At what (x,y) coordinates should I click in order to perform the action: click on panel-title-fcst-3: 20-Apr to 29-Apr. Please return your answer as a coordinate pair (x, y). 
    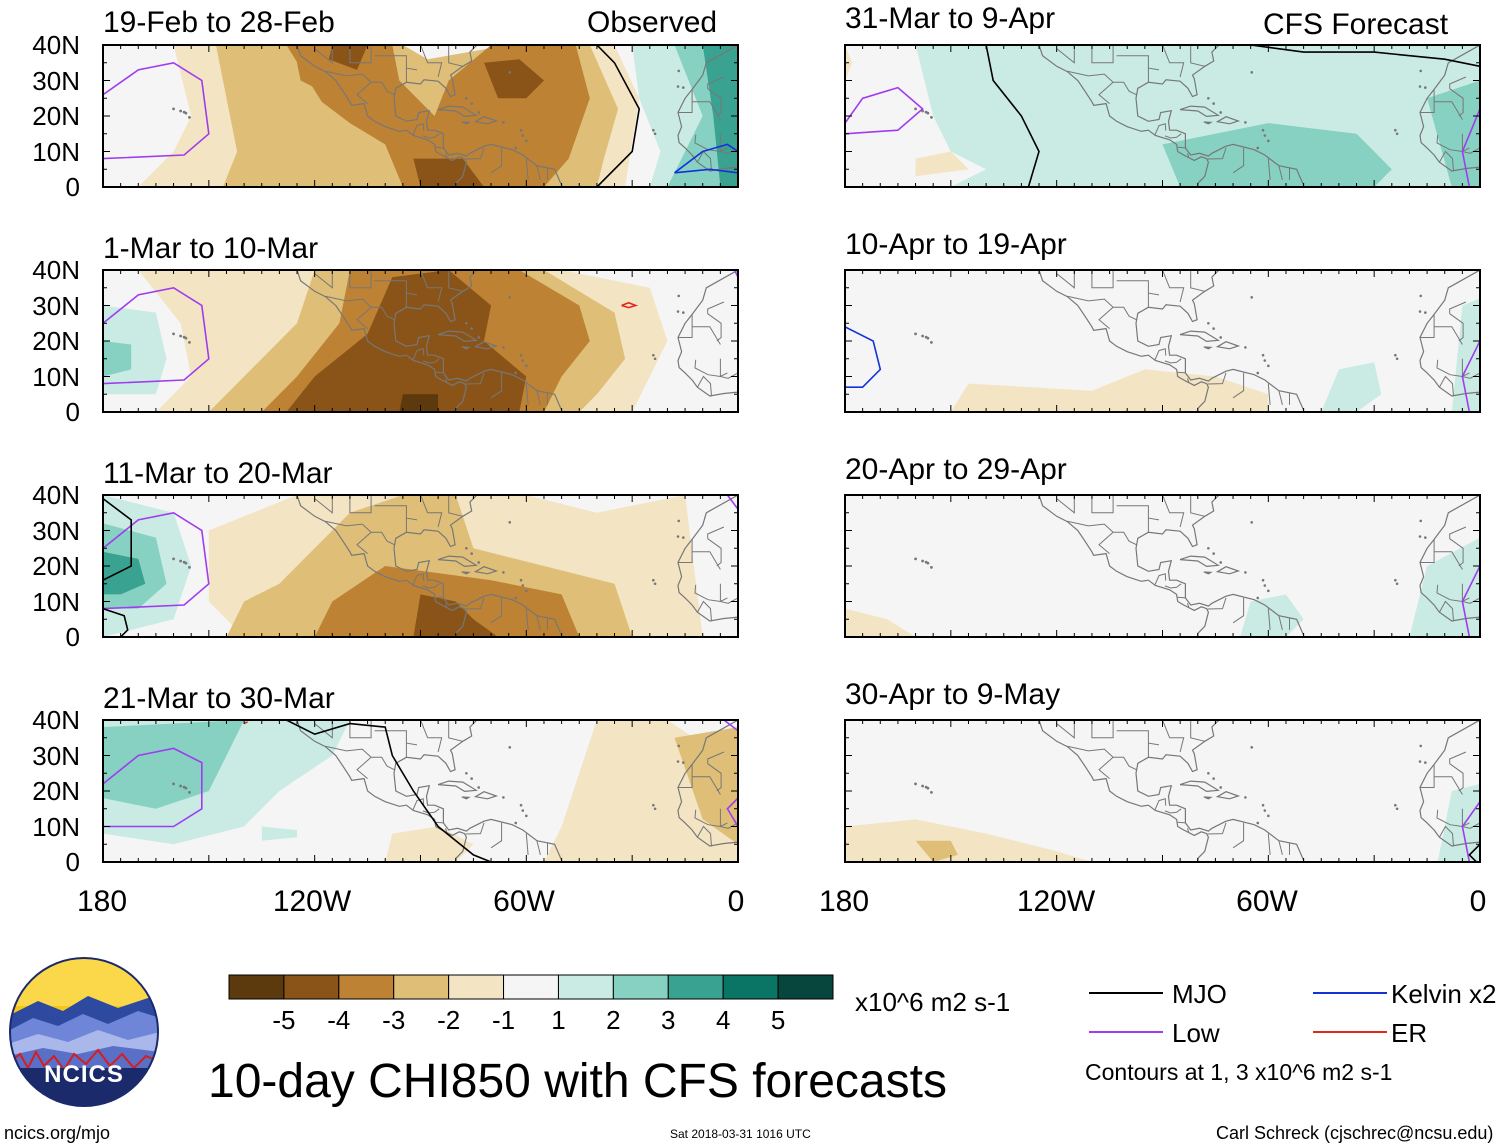
    Looking at the image, I should click on (956, 469).